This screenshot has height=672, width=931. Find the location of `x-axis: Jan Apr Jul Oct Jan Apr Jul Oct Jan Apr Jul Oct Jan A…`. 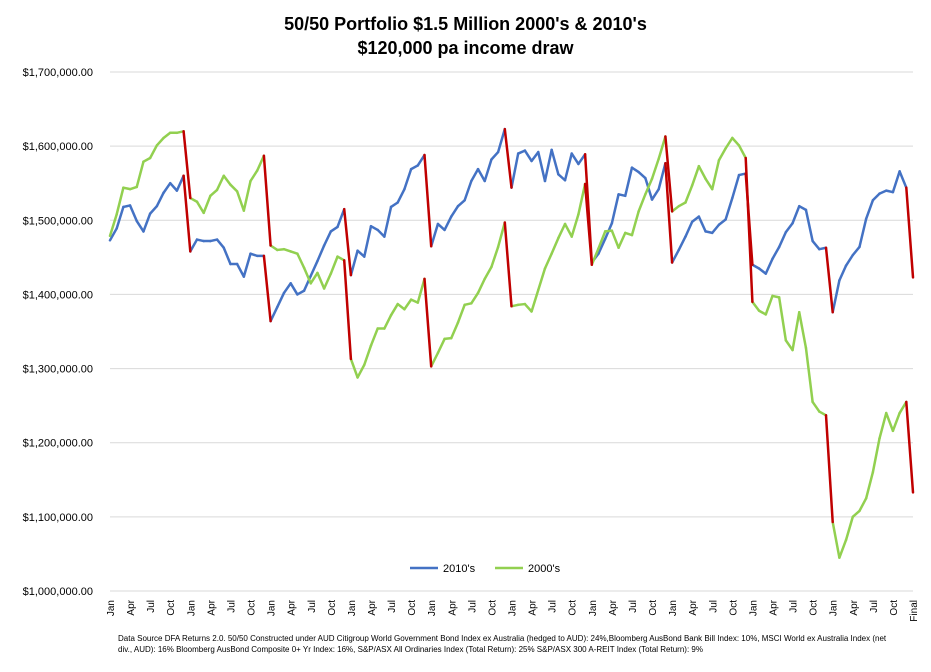

x-axis: Jan Apr Jul Oct Jan Apr Jul Oct Jan Apr Jul Oct Jan A… is located at coordinates (513, 610).